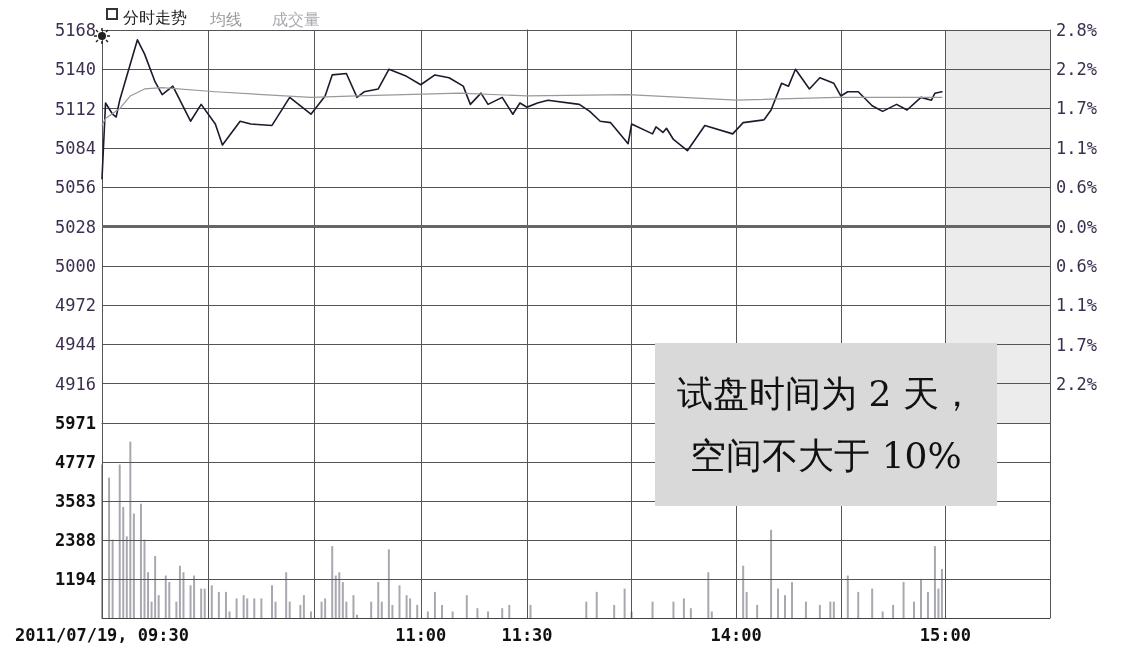 The height and width of the screenshot is (654, 1124). What do you see at coordinates (102, 634) in the screenshot?
I see `x-tick-label: 2011/07/19, 09:30` at bounding box center [102, 634].